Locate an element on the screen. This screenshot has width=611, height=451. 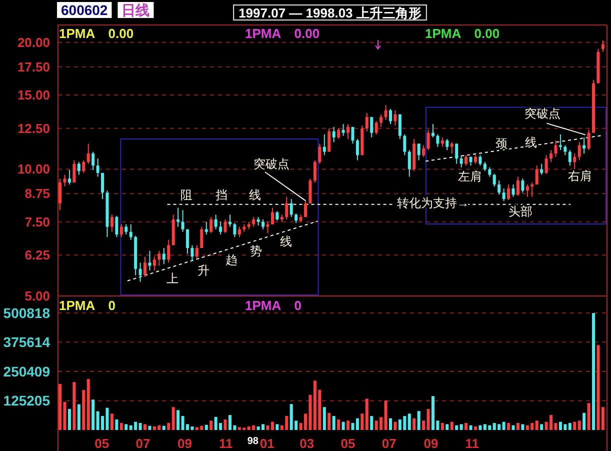
annotation: 势 is located at coordinates (256, 251).